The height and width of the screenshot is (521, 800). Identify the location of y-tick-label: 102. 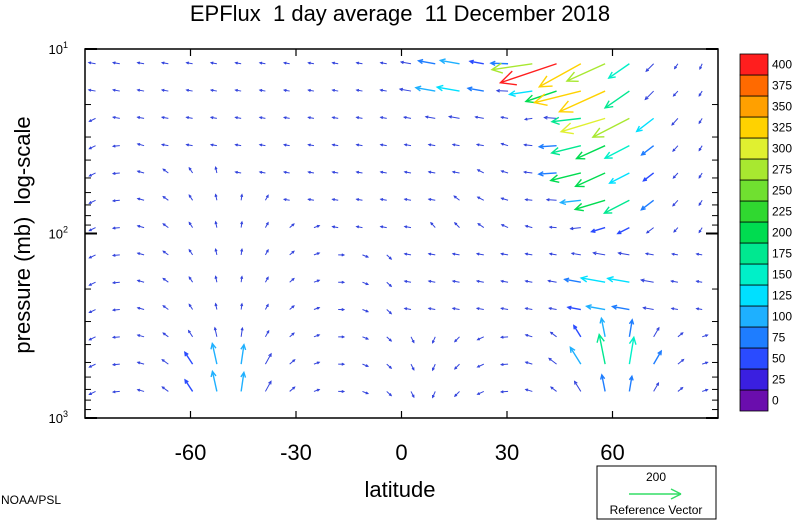
(58, 233).